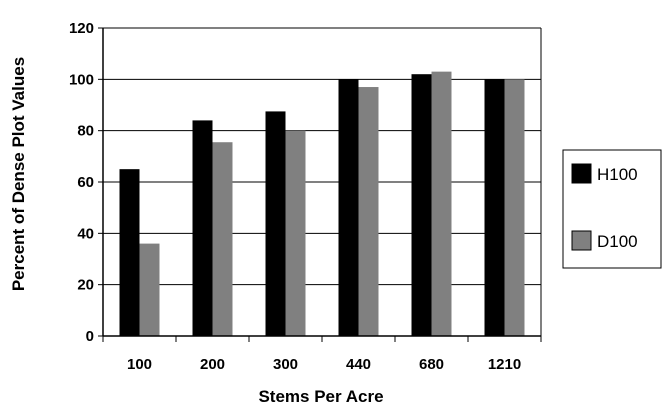 The width and height of the screenshot is (671, 413). What do you see at coordinates (581, 240) in the screenshot?
I see `legend-swatch-d100` at bounding box center [581, 240].